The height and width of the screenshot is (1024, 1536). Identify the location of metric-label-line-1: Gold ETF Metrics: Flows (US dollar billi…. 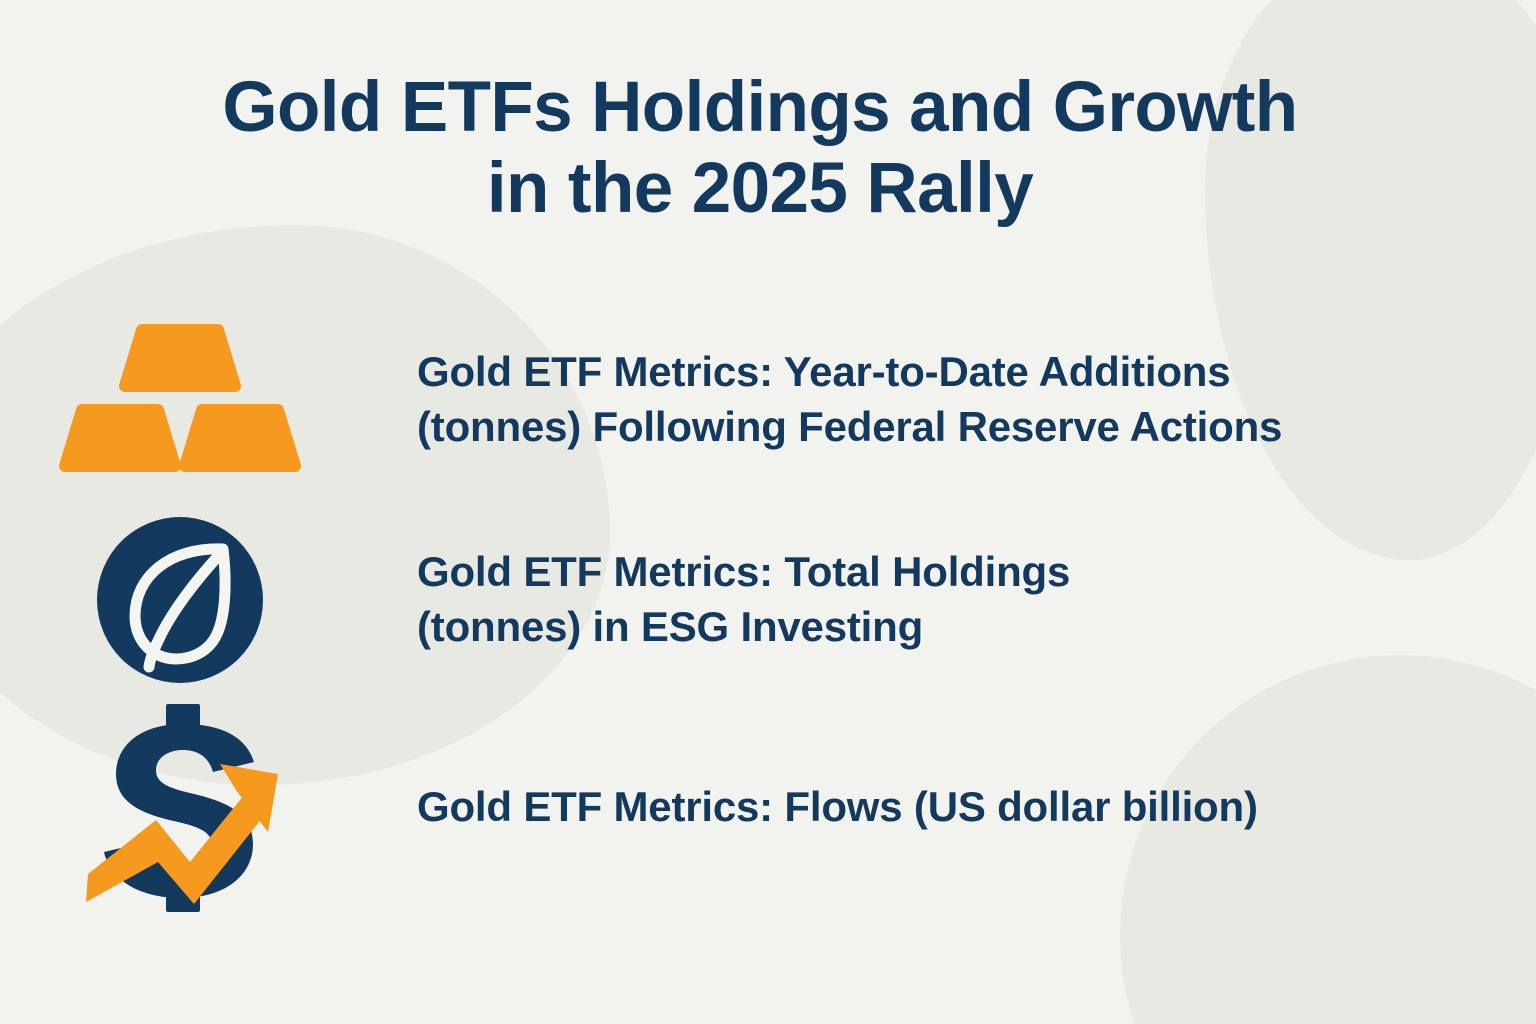
(837, 807).